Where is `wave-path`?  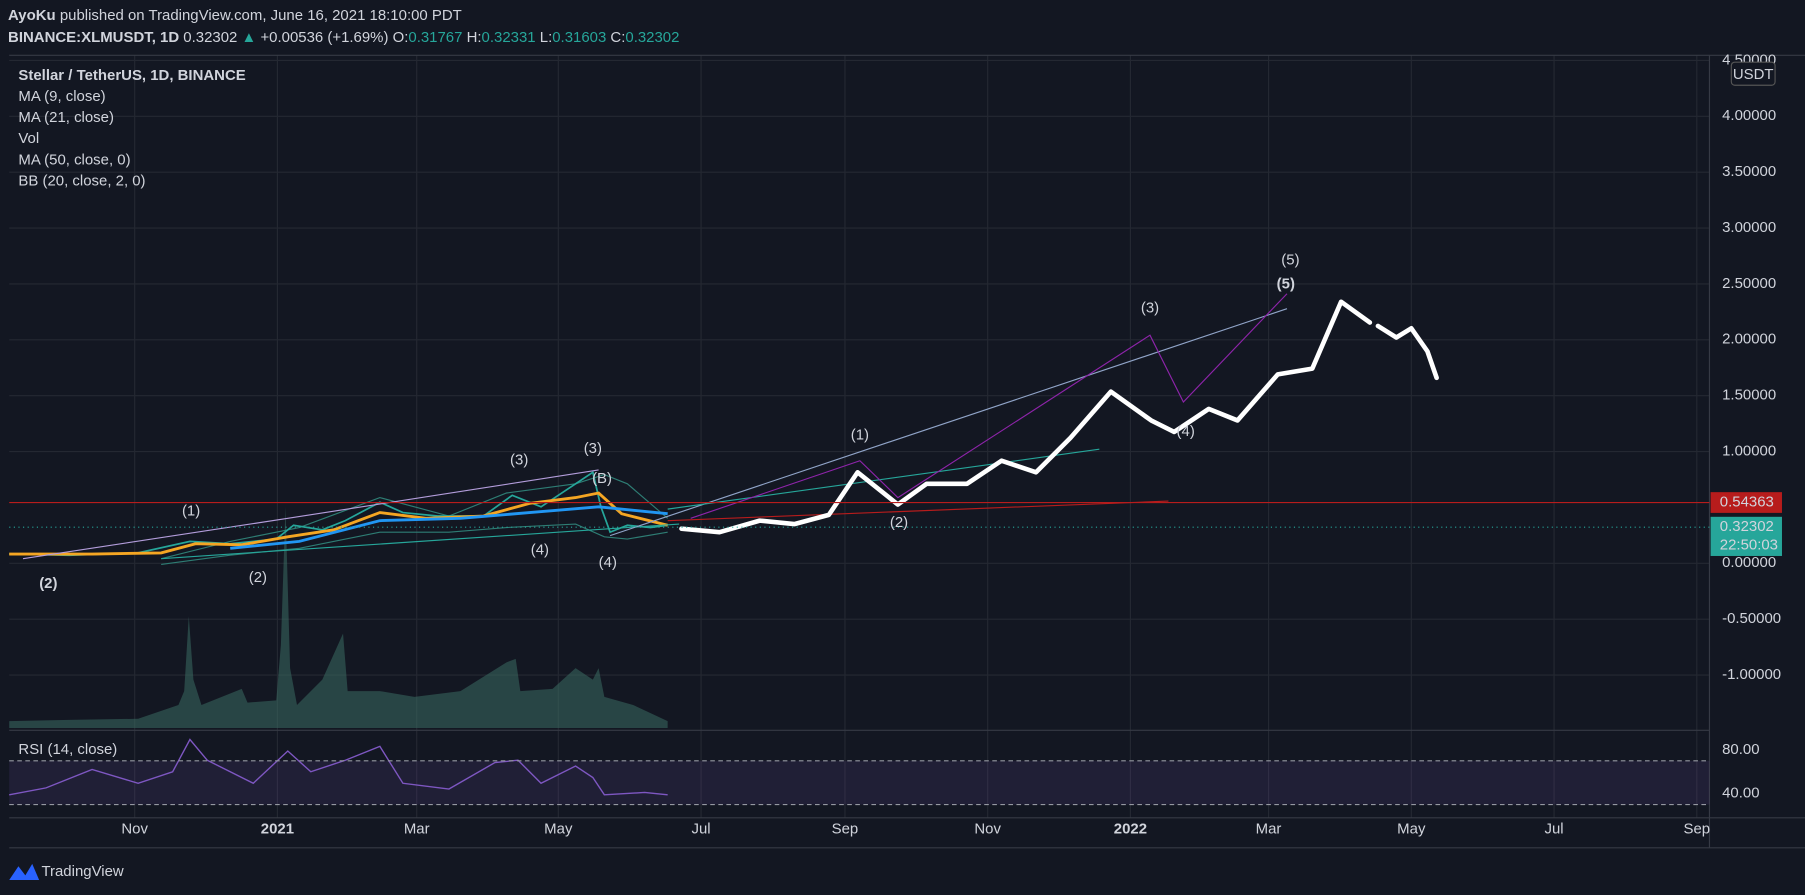
wave-path is located at coordinates (989, 406).